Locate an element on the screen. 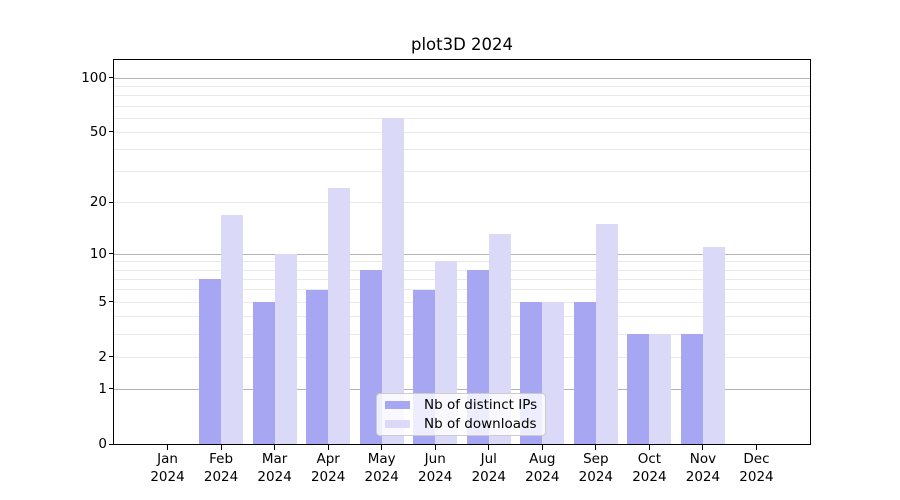  x-tick-label-sep: Sep 2024 is located at coordinates (596, 468).